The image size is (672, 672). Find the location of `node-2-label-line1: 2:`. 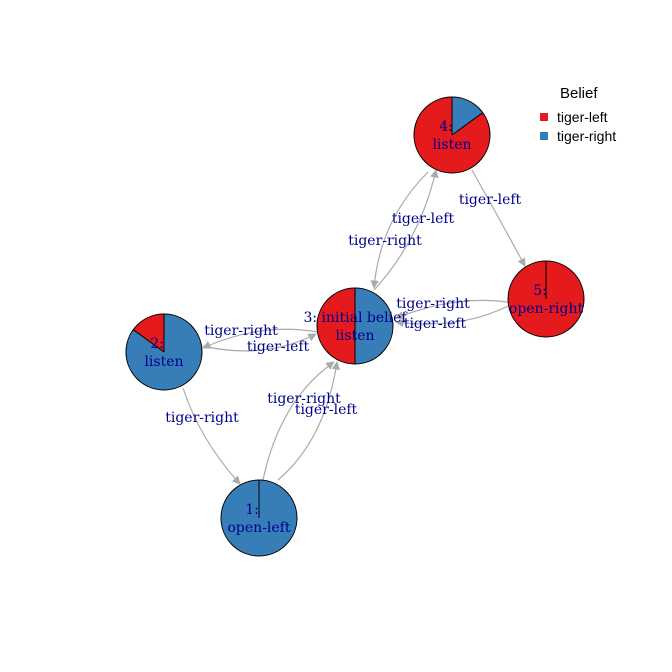

node-2-label-line1: 2: is located at coordinates (157, 344).